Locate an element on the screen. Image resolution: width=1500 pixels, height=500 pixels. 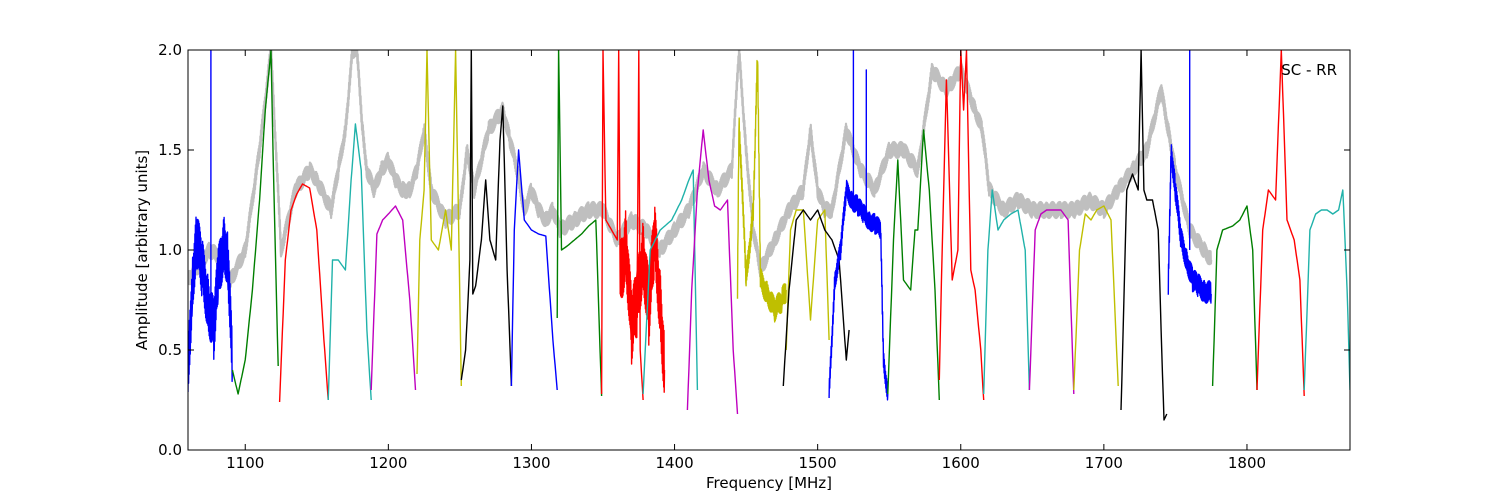
series-line-5-cyan is located at coordinates (349, 262).